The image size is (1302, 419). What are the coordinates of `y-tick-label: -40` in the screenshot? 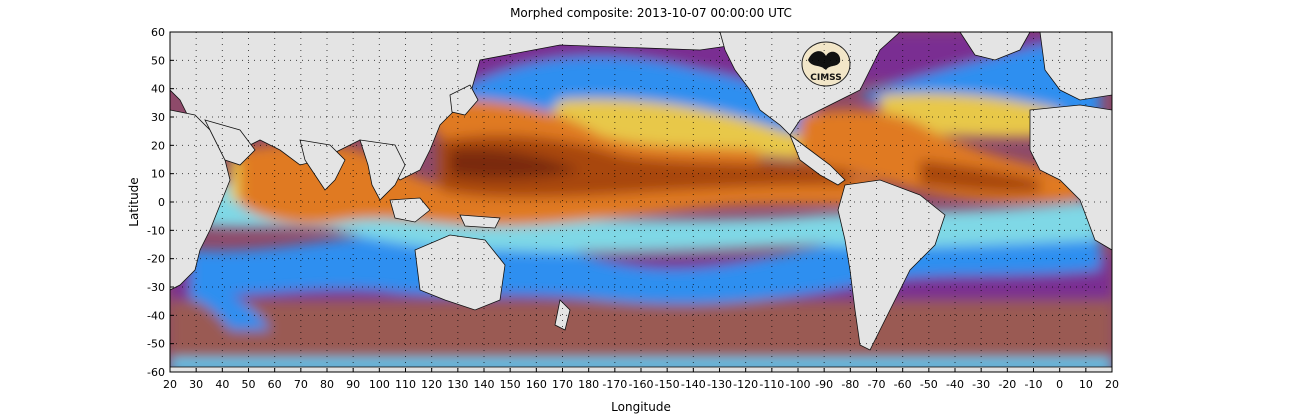 It's located at (156, 315).